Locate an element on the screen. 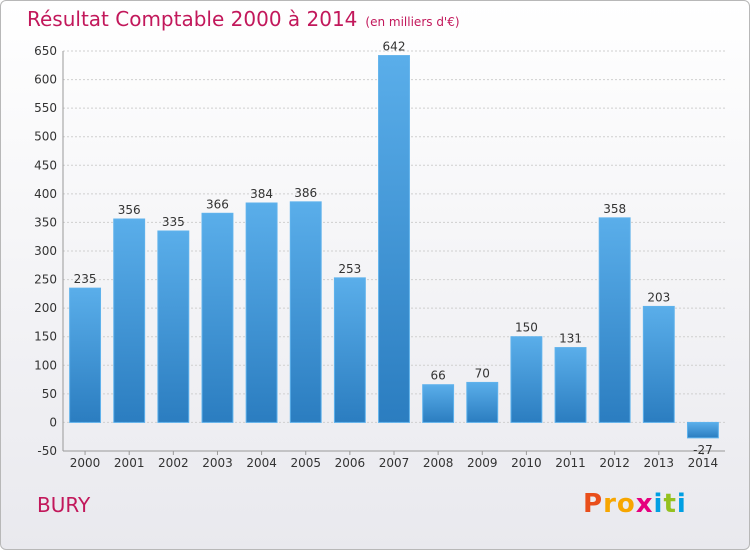  value-label-2014: -27 is located at coordinates (703, 450).